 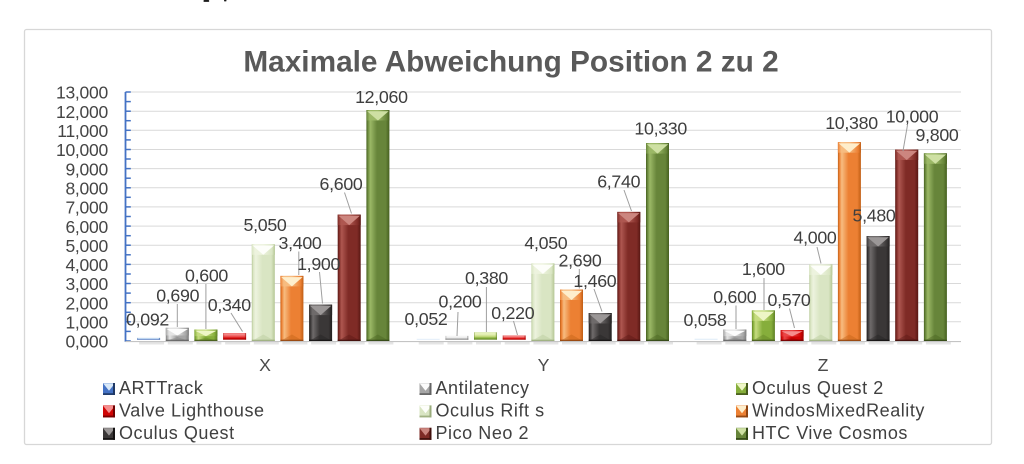 What do you see at coordinates (82, 93) in the screenshot?
I see `svg-text: 13,000` at bounding box center [82, 93].